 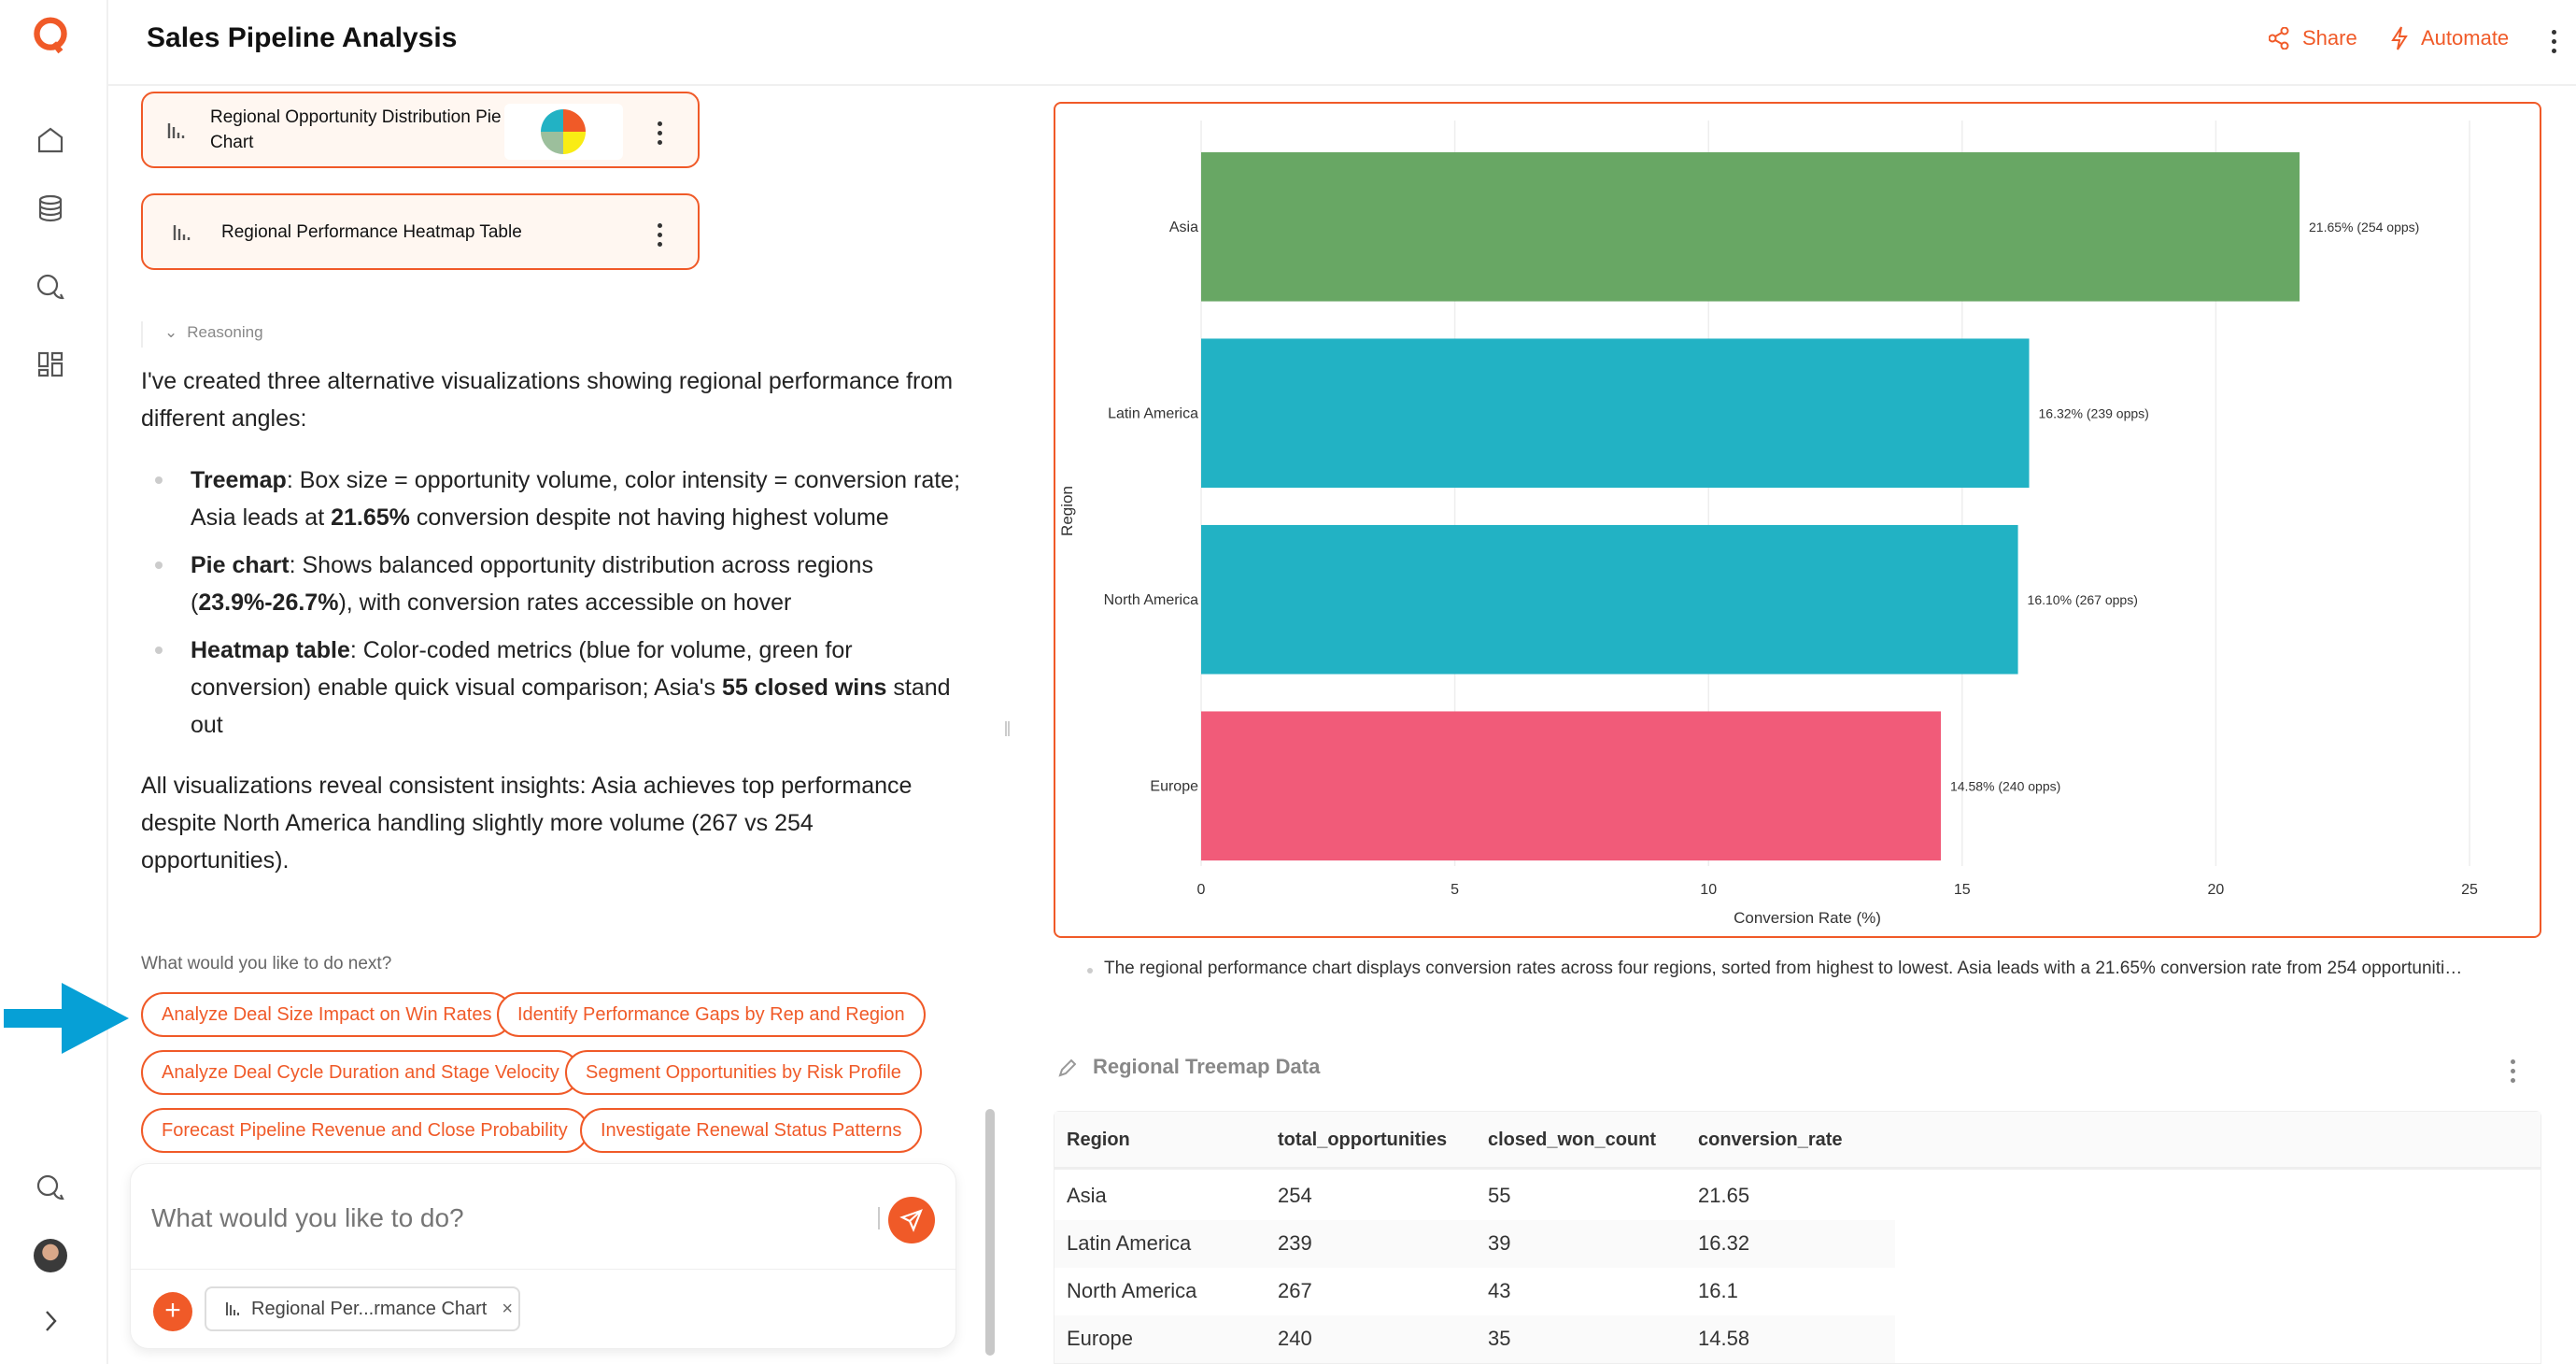 I want to click on data-label: 16.32% (239 opps), so click(x=2094, y=412).